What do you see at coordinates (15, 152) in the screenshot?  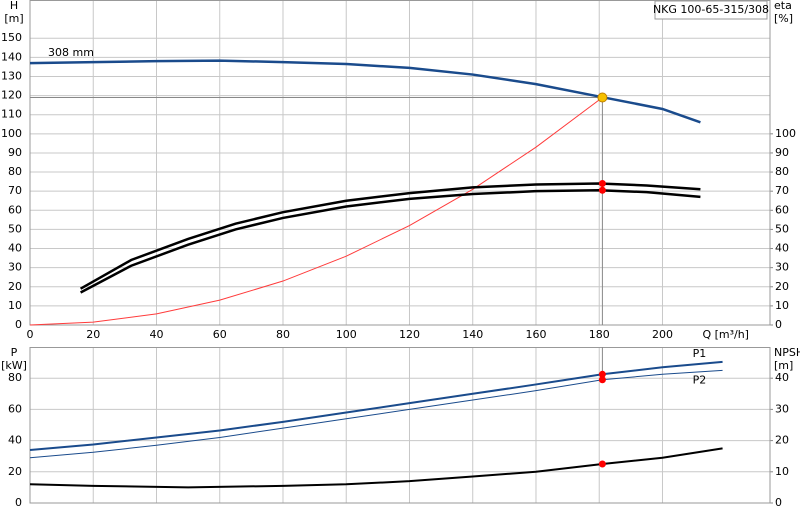 I see `y-tick-label: 90` at bounding box center [15, 152].